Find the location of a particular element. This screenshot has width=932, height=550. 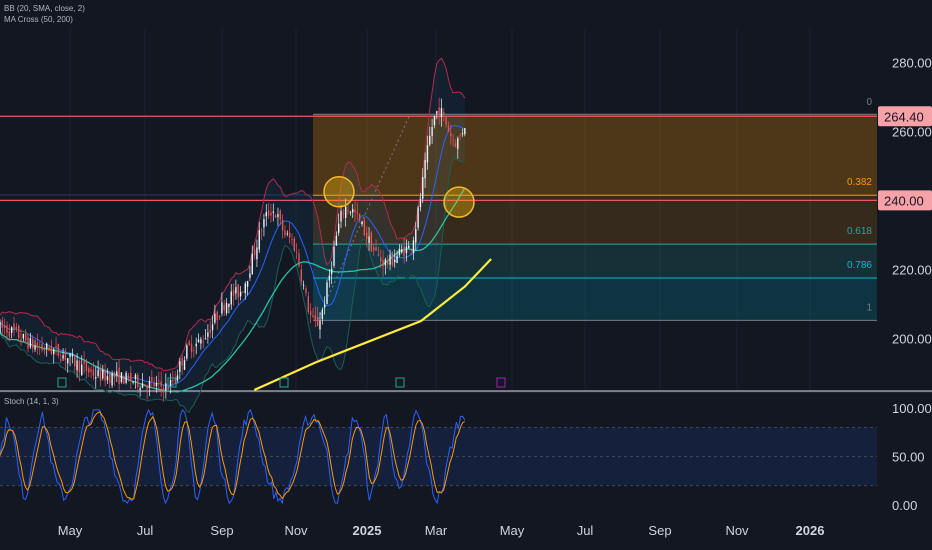

highlight-circle is located at coordinates (459, 202).